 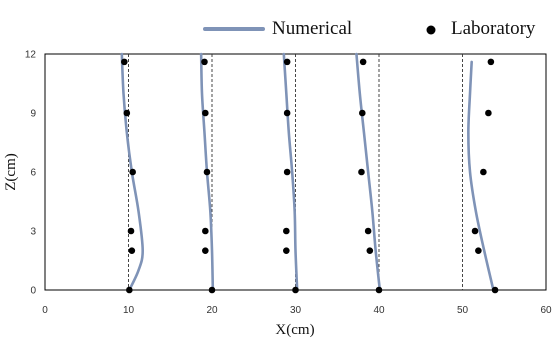 I want to click on legend-laboratory-label: Laboratory, so click(x=493, y=28).